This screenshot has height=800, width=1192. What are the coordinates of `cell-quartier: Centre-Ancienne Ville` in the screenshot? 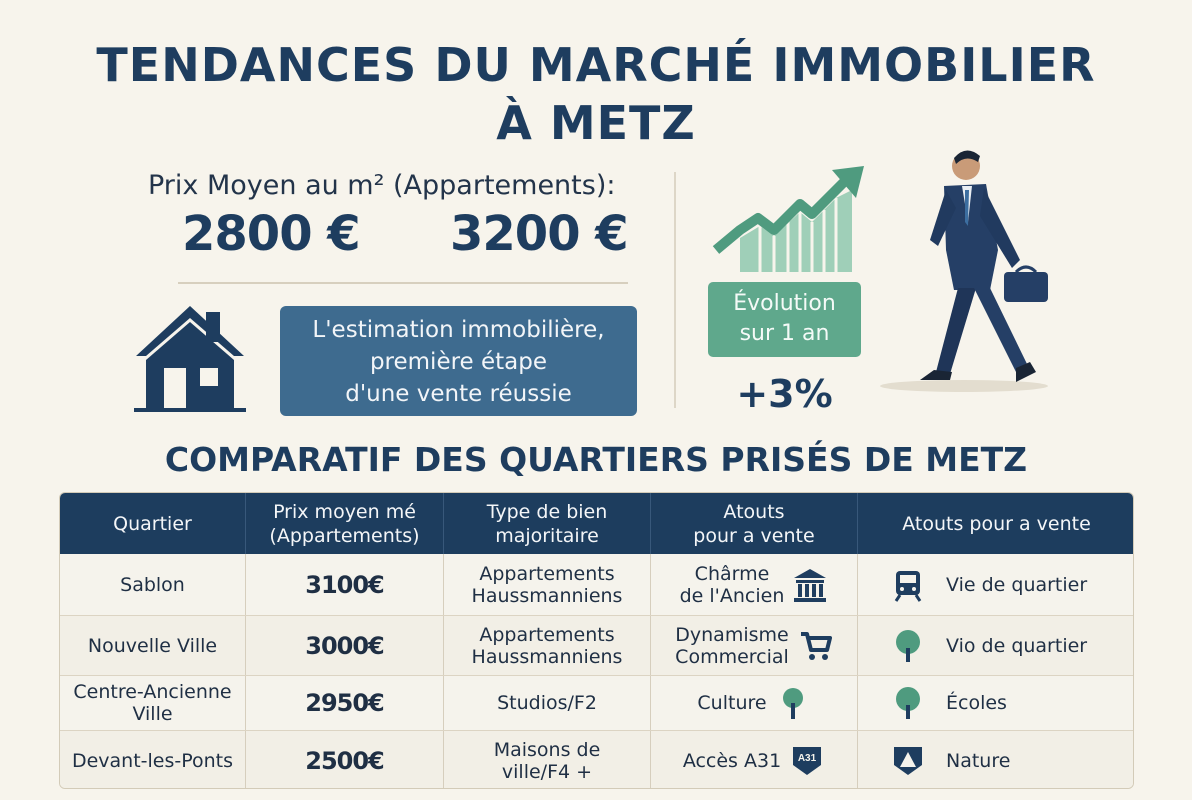 It's located at (153, 703).